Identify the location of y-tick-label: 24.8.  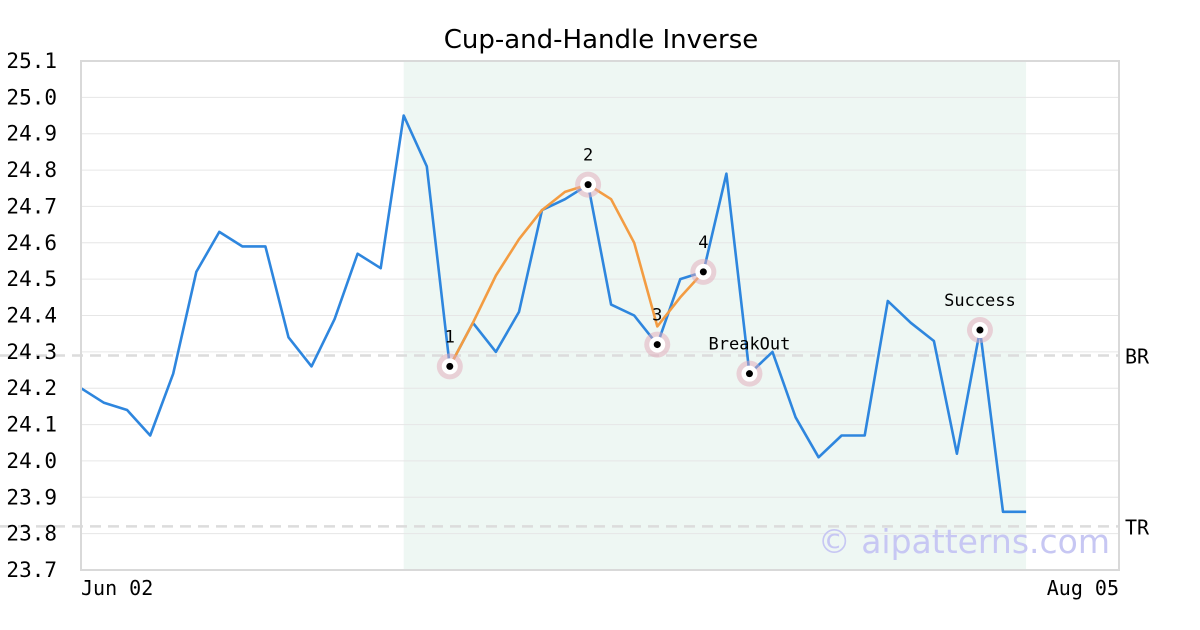
(31, 170).